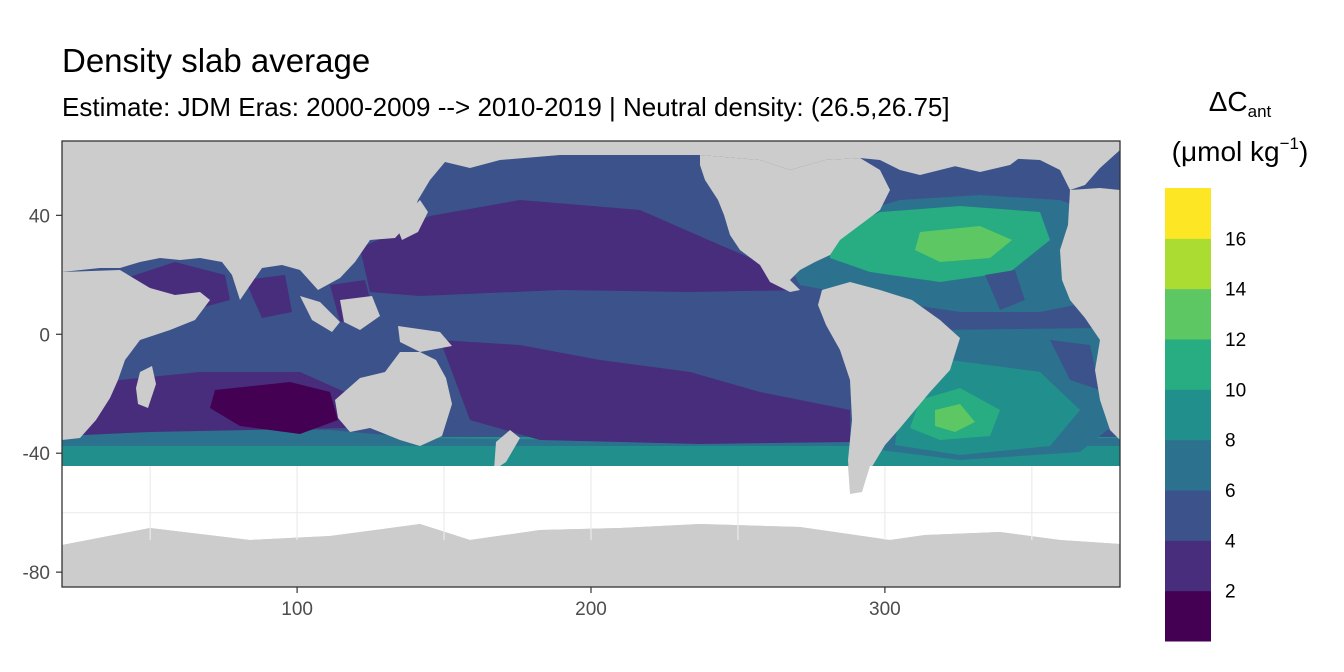 This screenshot has height=672, width=1344. I want to click on legend-unit-superscript: −1, so click(1289, 143).